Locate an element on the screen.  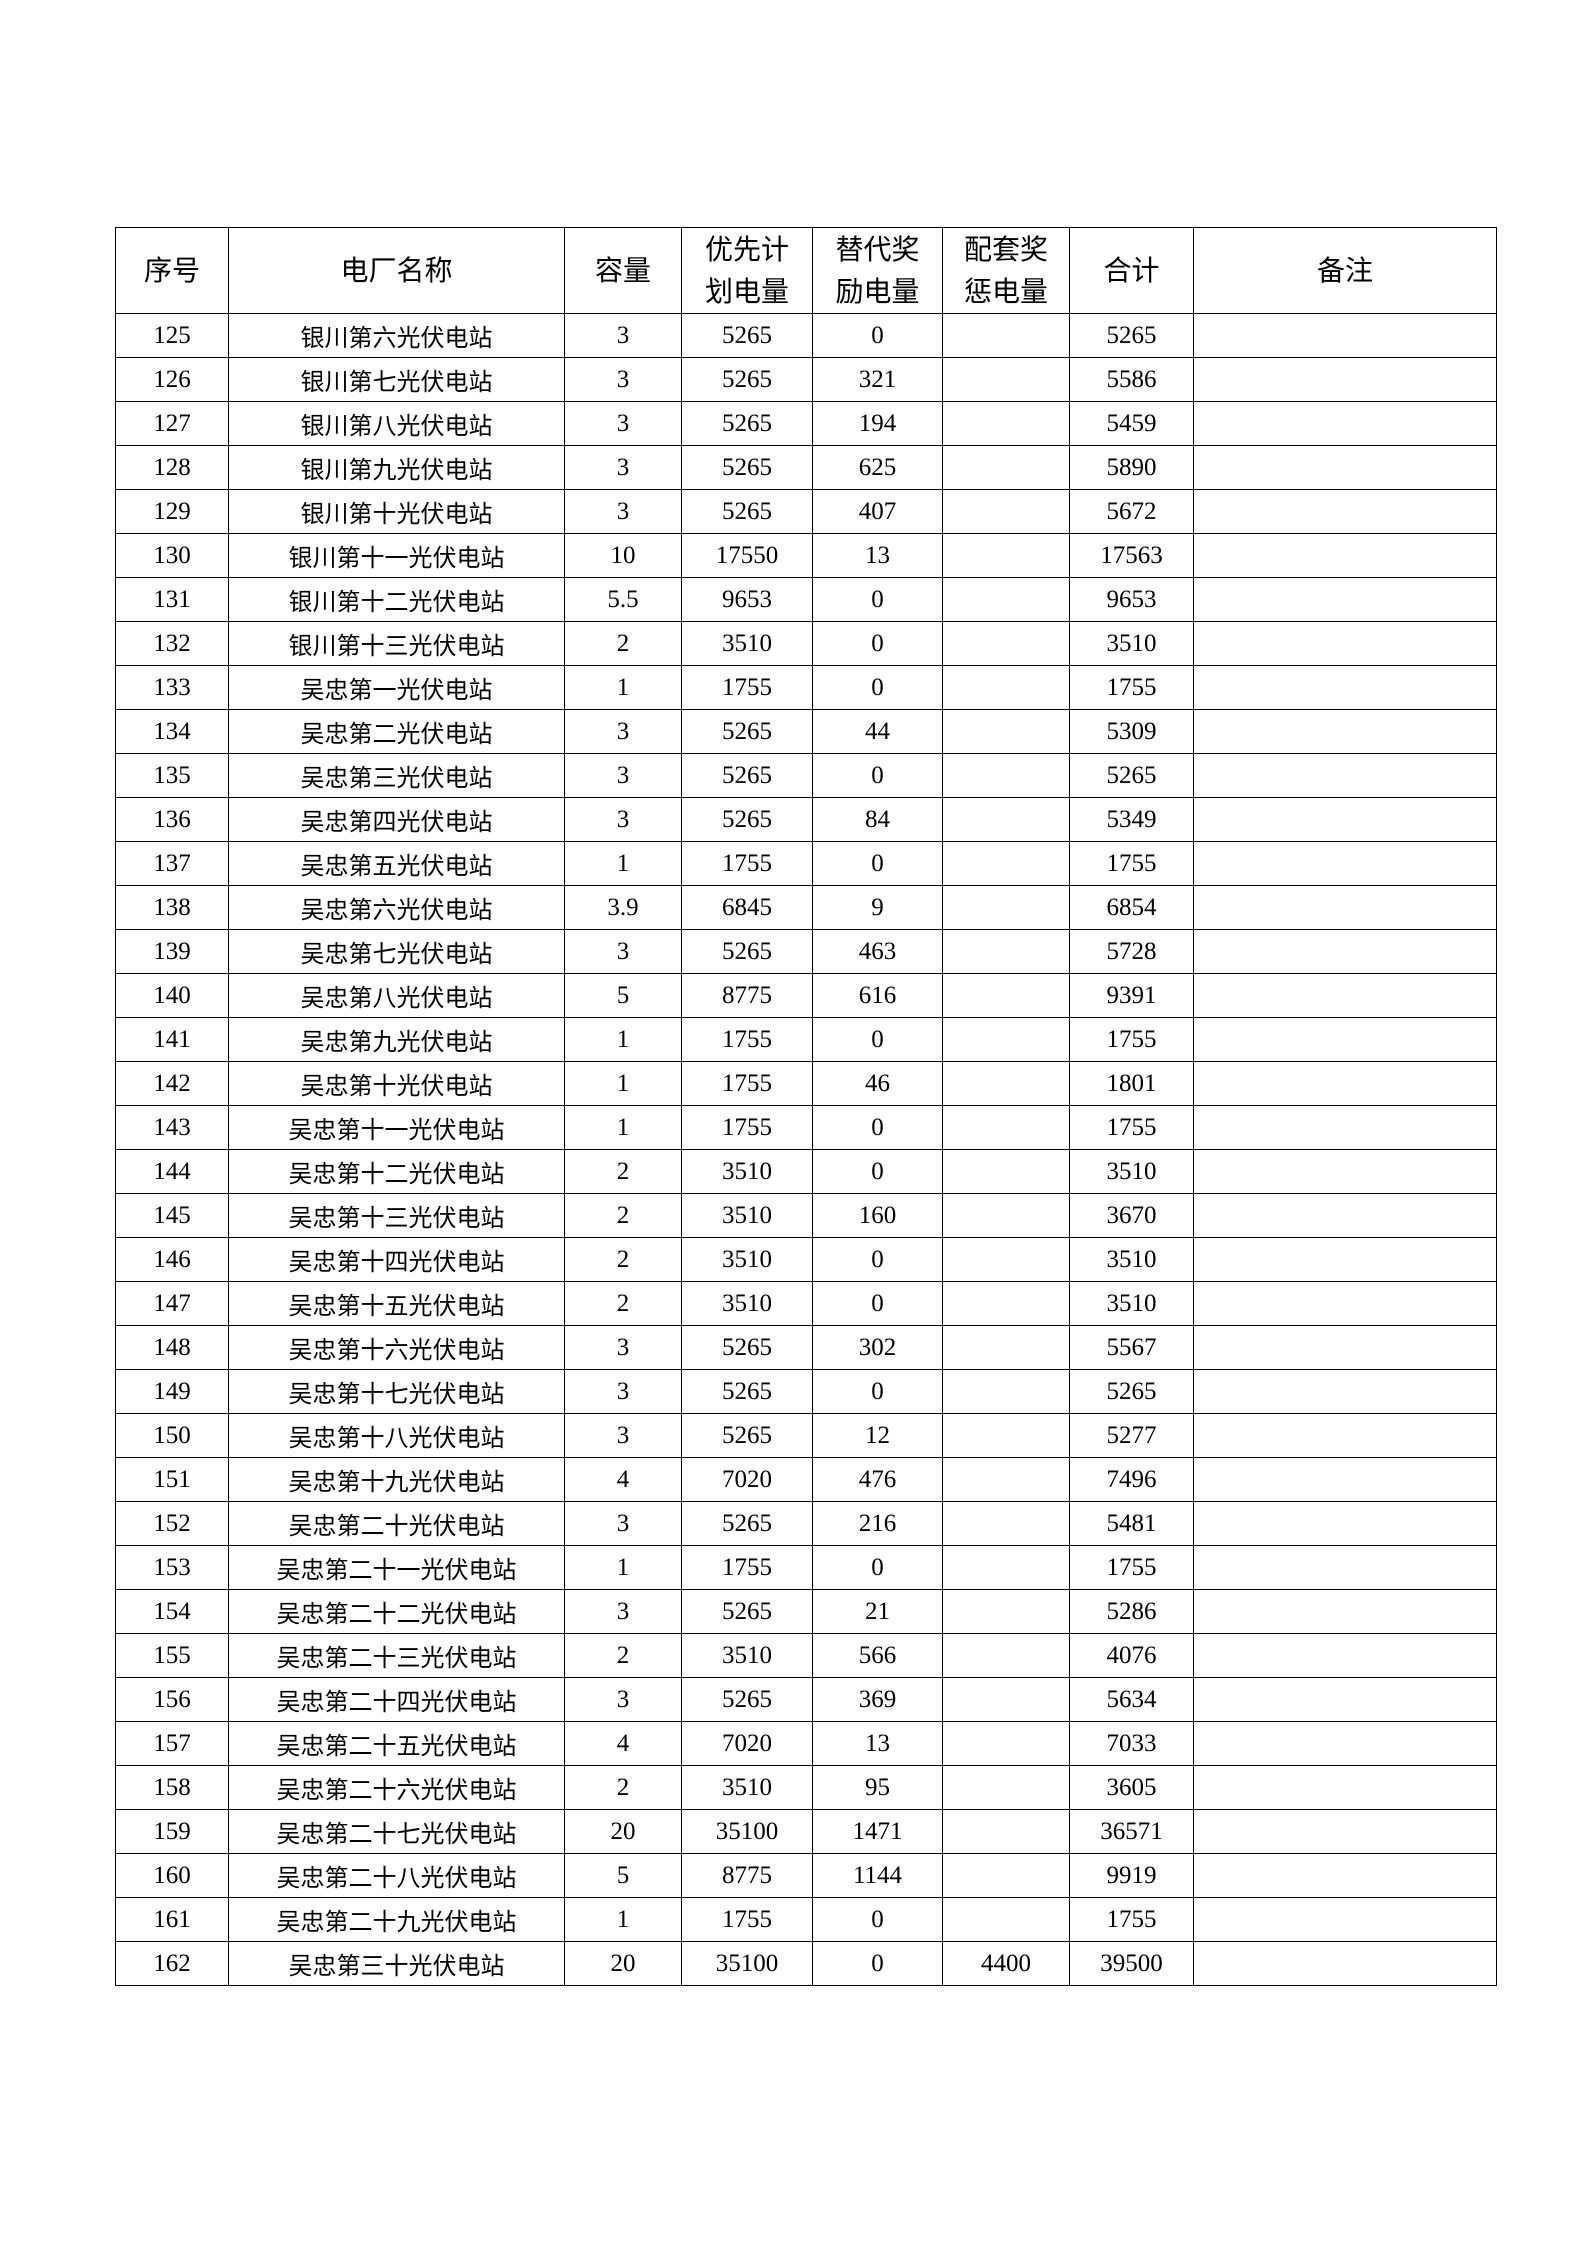
col-total-cell: 9653 is located at coordinates (1131, 599).